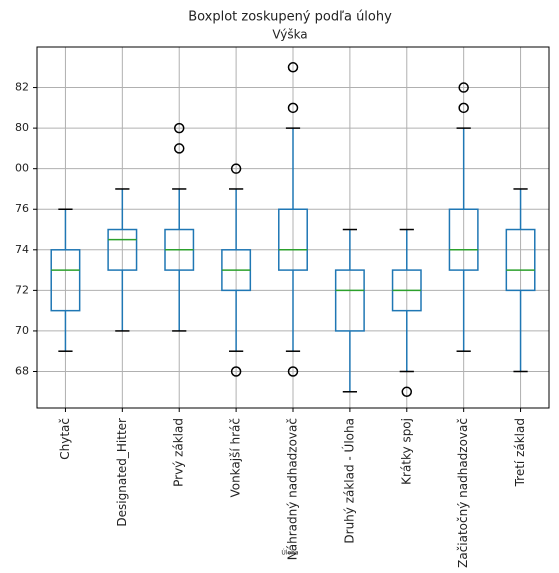 Image resolution: width=559 pixels, height=573 pixels. Describe the element at coordinates (293, 489) in the screenshot. I see `x-tick-label: Náhradný nadhadzovač` at that location.